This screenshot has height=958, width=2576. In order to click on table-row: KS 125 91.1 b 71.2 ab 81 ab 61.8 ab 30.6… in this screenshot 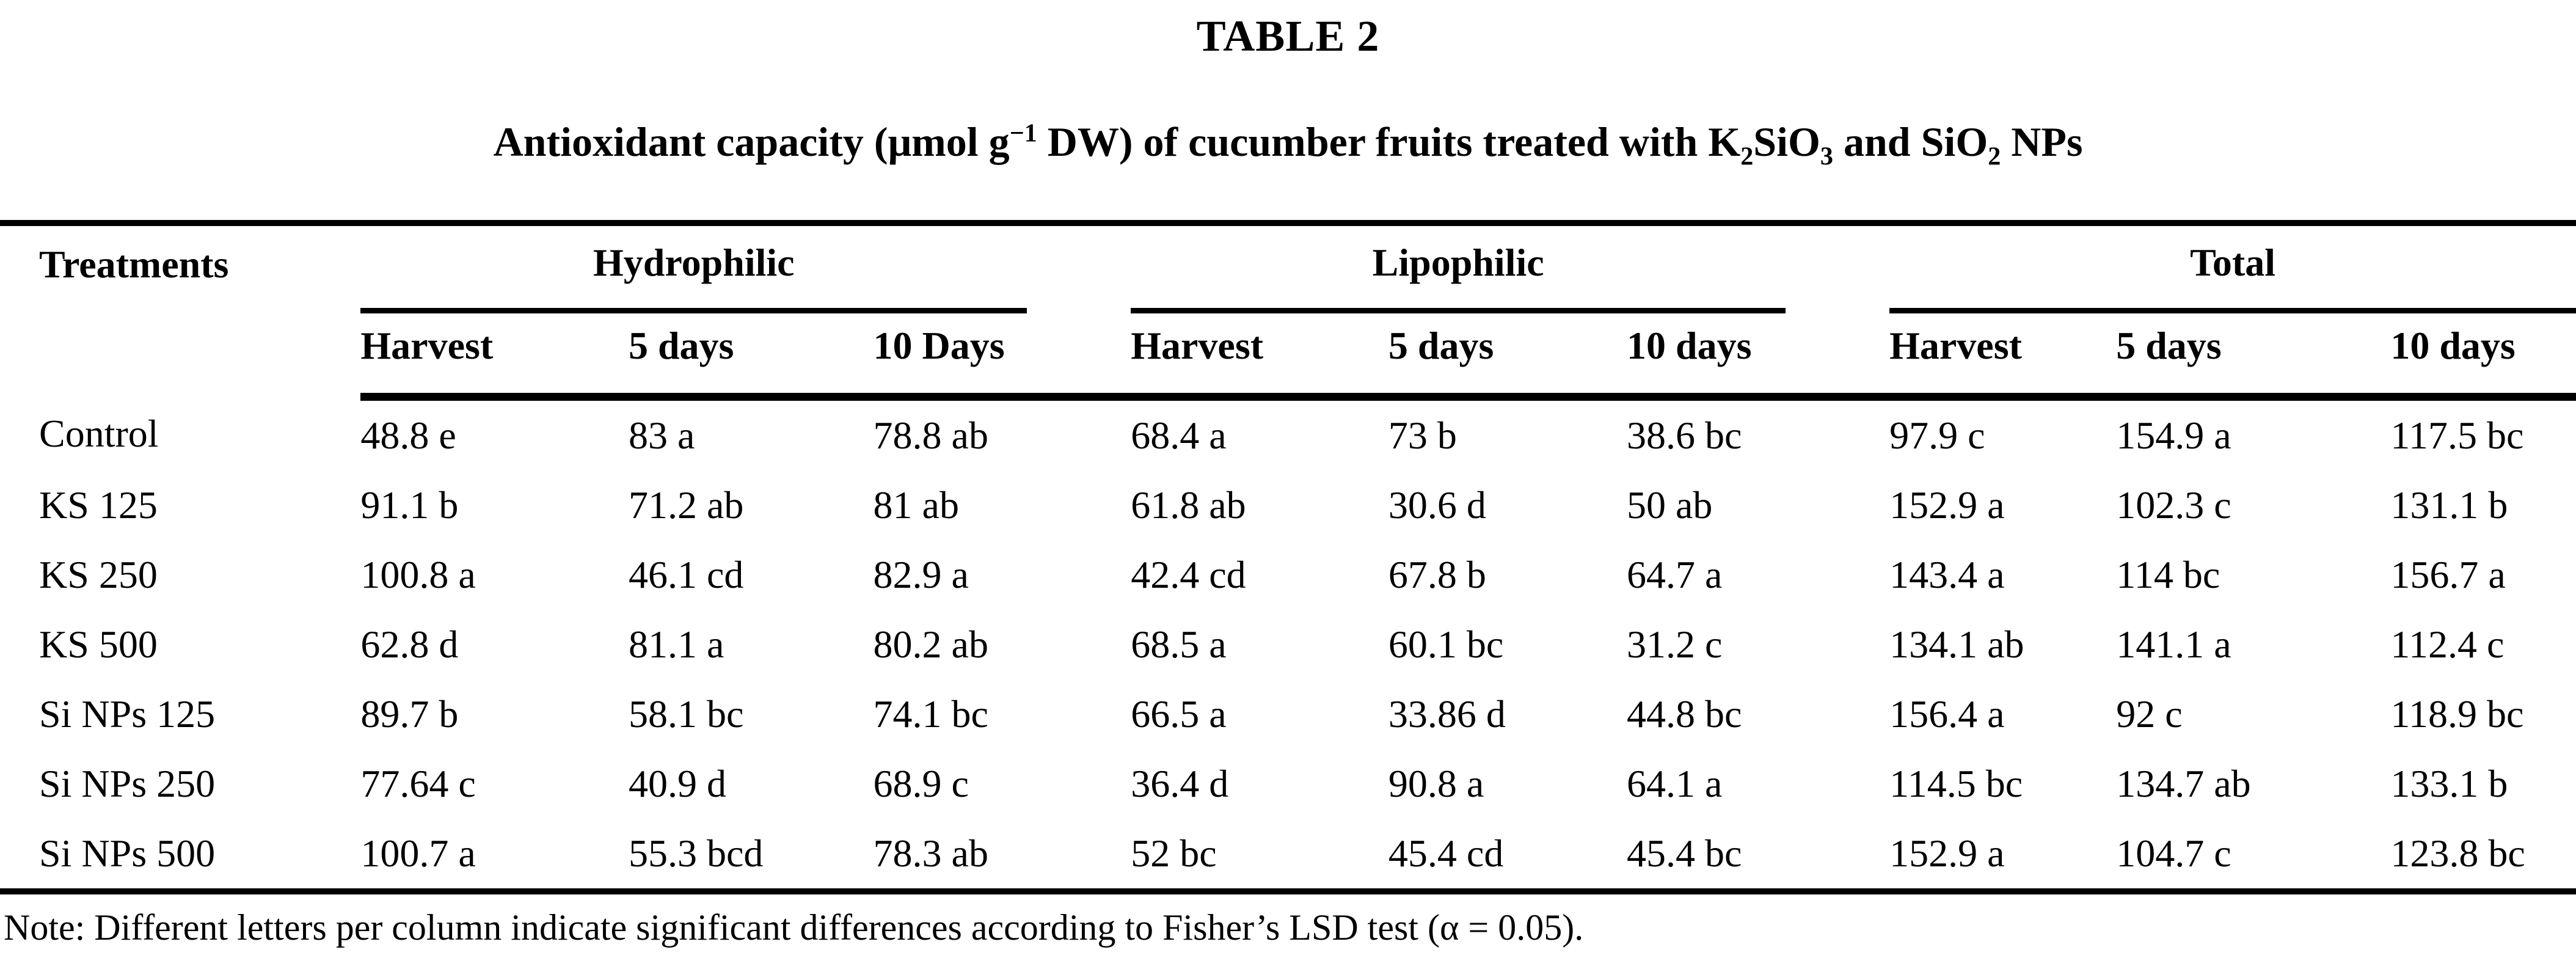, I will do `click(1288, 505)`.